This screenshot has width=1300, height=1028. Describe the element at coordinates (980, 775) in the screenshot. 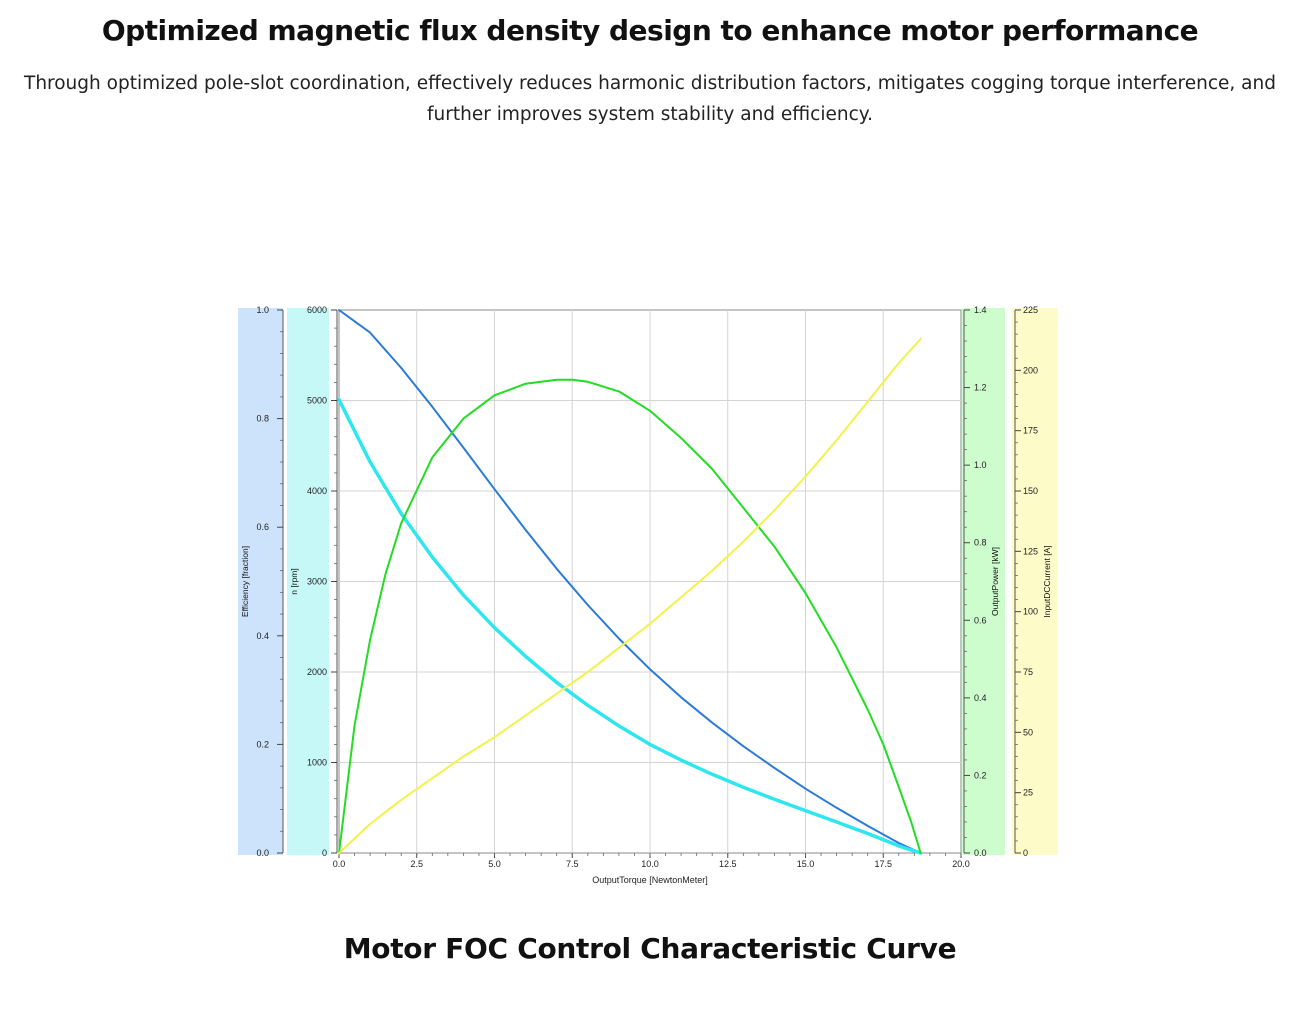

I see `power-tick-label: 0.2` at that location.